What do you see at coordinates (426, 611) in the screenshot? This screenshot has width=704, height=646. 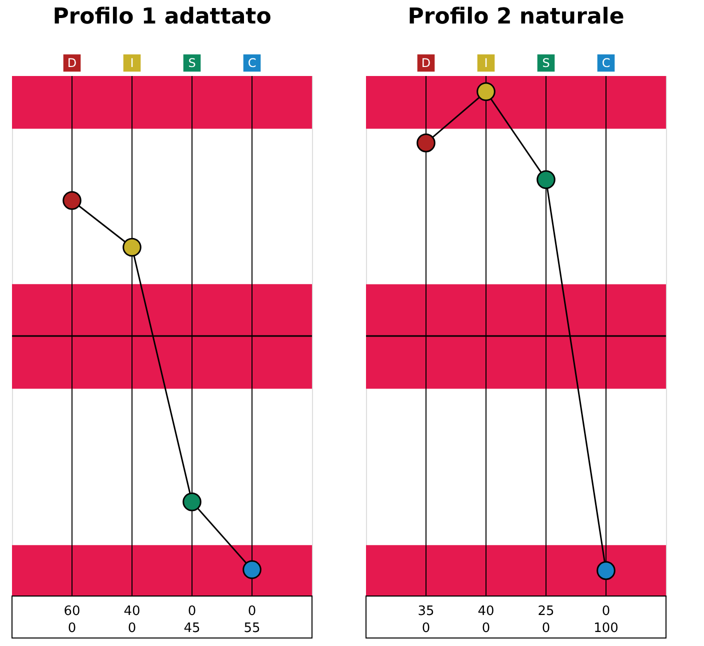 I see `text: 35` at bounding box center [426, 611].